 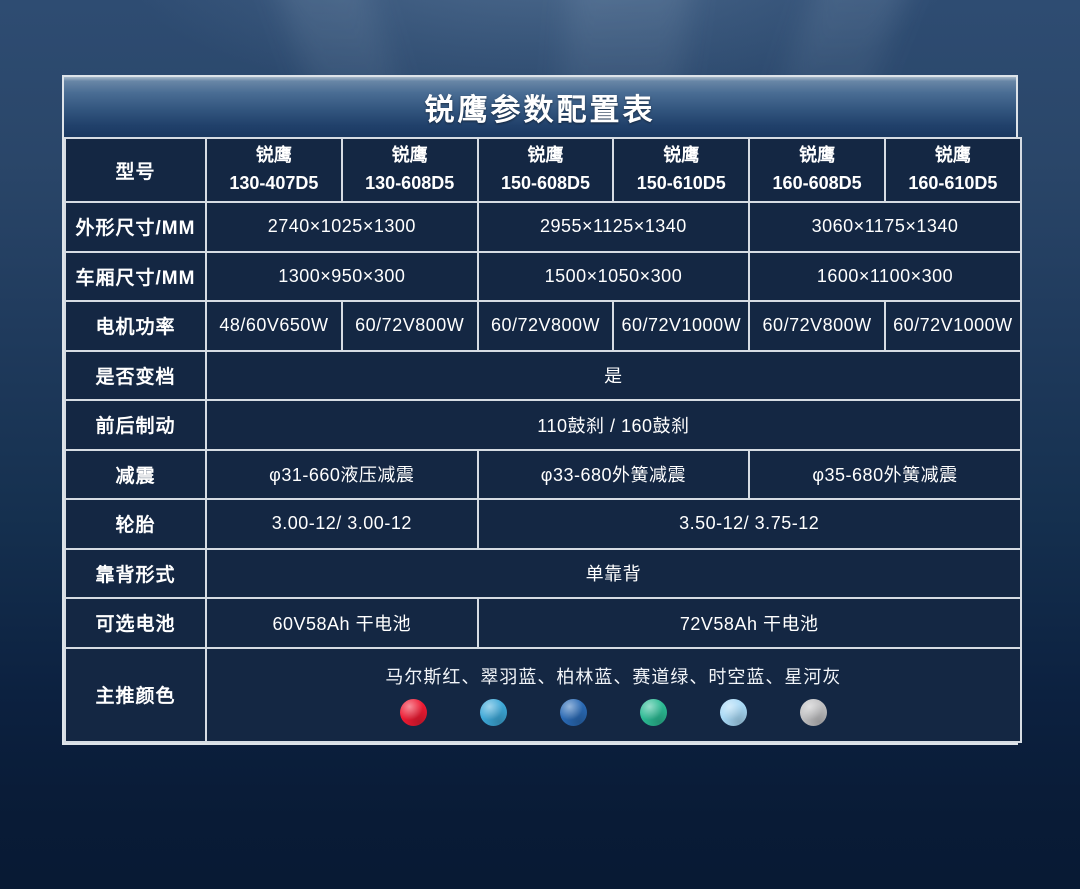 What do you see at coordinates (410, 183) in the screenshot?
I see `model-code: 130-608D5` at bounding box center [410, 183].